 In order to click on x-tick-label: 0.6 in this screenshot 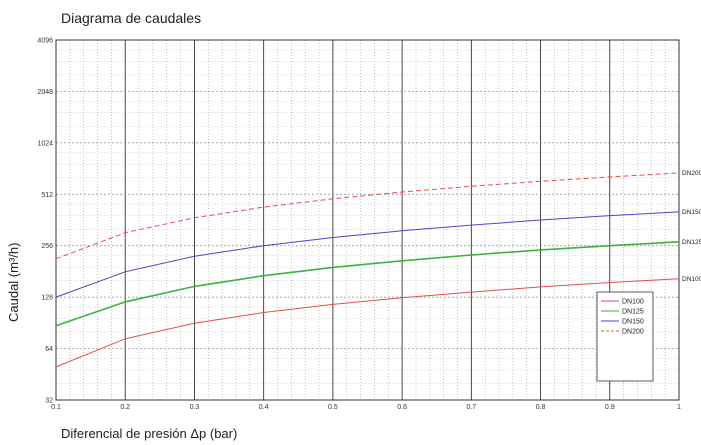, I will do `click(402, 407)`.